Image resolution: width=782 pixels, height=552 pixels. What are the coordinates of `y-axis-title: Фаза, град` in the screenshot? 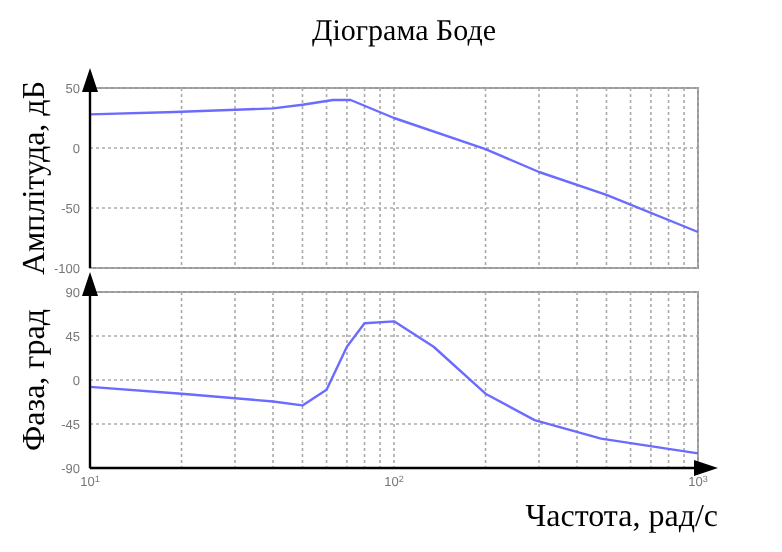 It's located at (35, 380).